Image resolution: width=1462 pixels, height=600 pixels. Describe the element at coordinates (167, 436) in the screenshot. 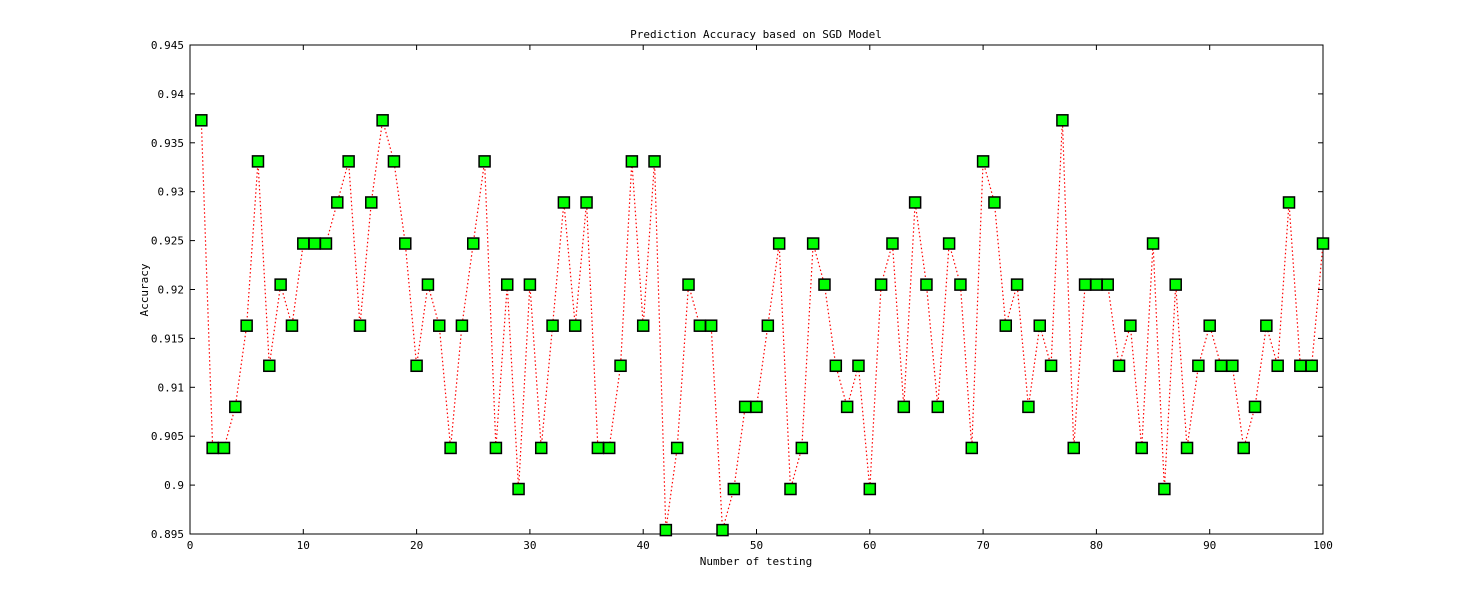

I see `y-tick-label: 0.905` at that location.